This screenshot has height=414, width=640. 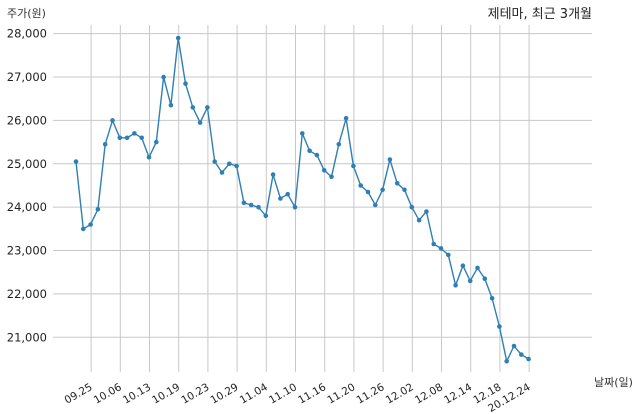 I want to click on y-tick-label: 21,000, so click(x=27, y=337).